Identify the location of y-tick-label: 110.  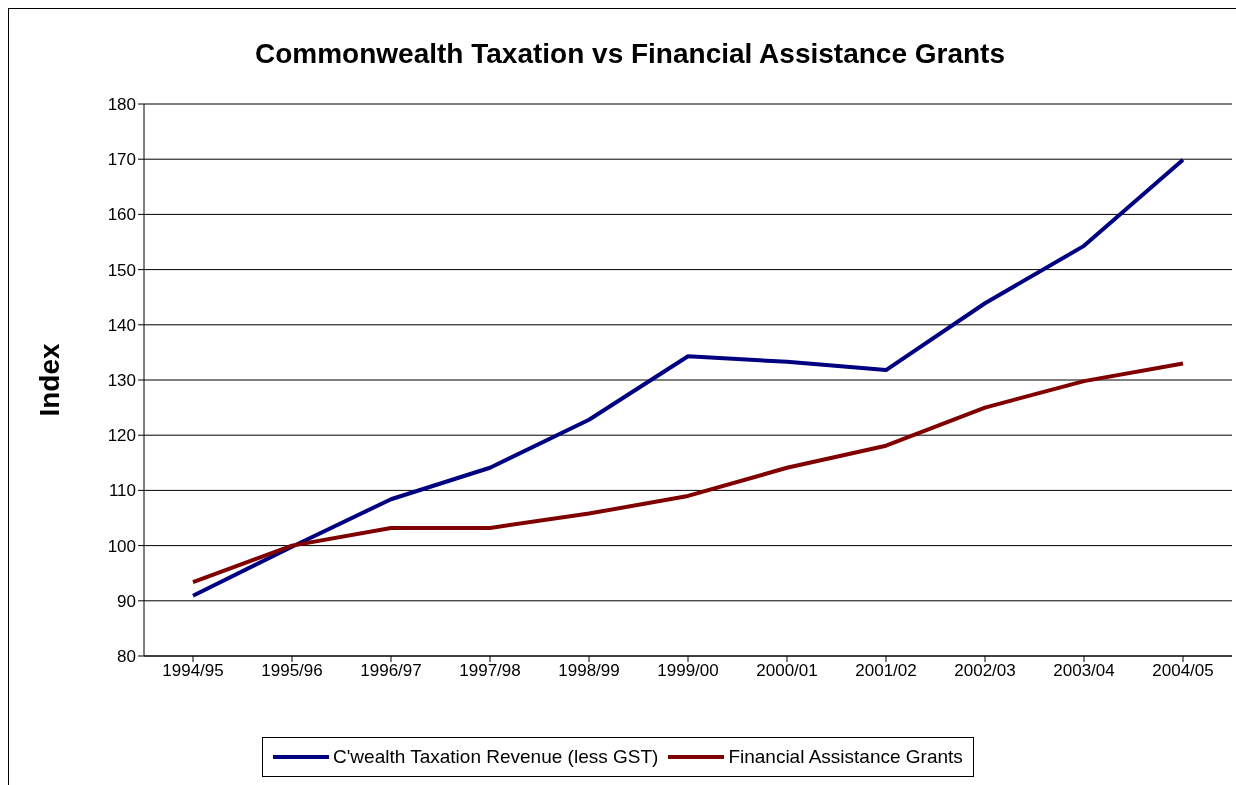
(122, 491).